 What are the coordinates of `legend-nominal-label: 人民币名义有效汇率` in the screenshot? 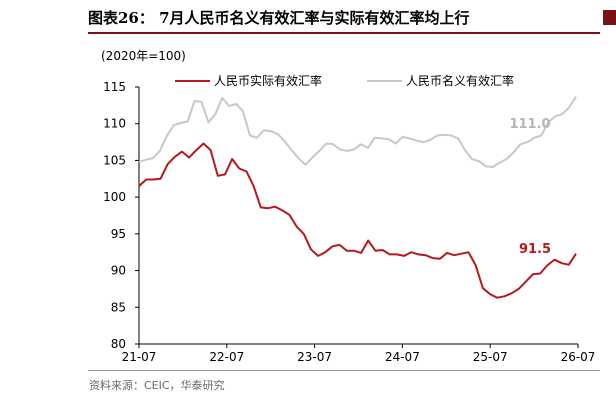 It's located at (460, 80).